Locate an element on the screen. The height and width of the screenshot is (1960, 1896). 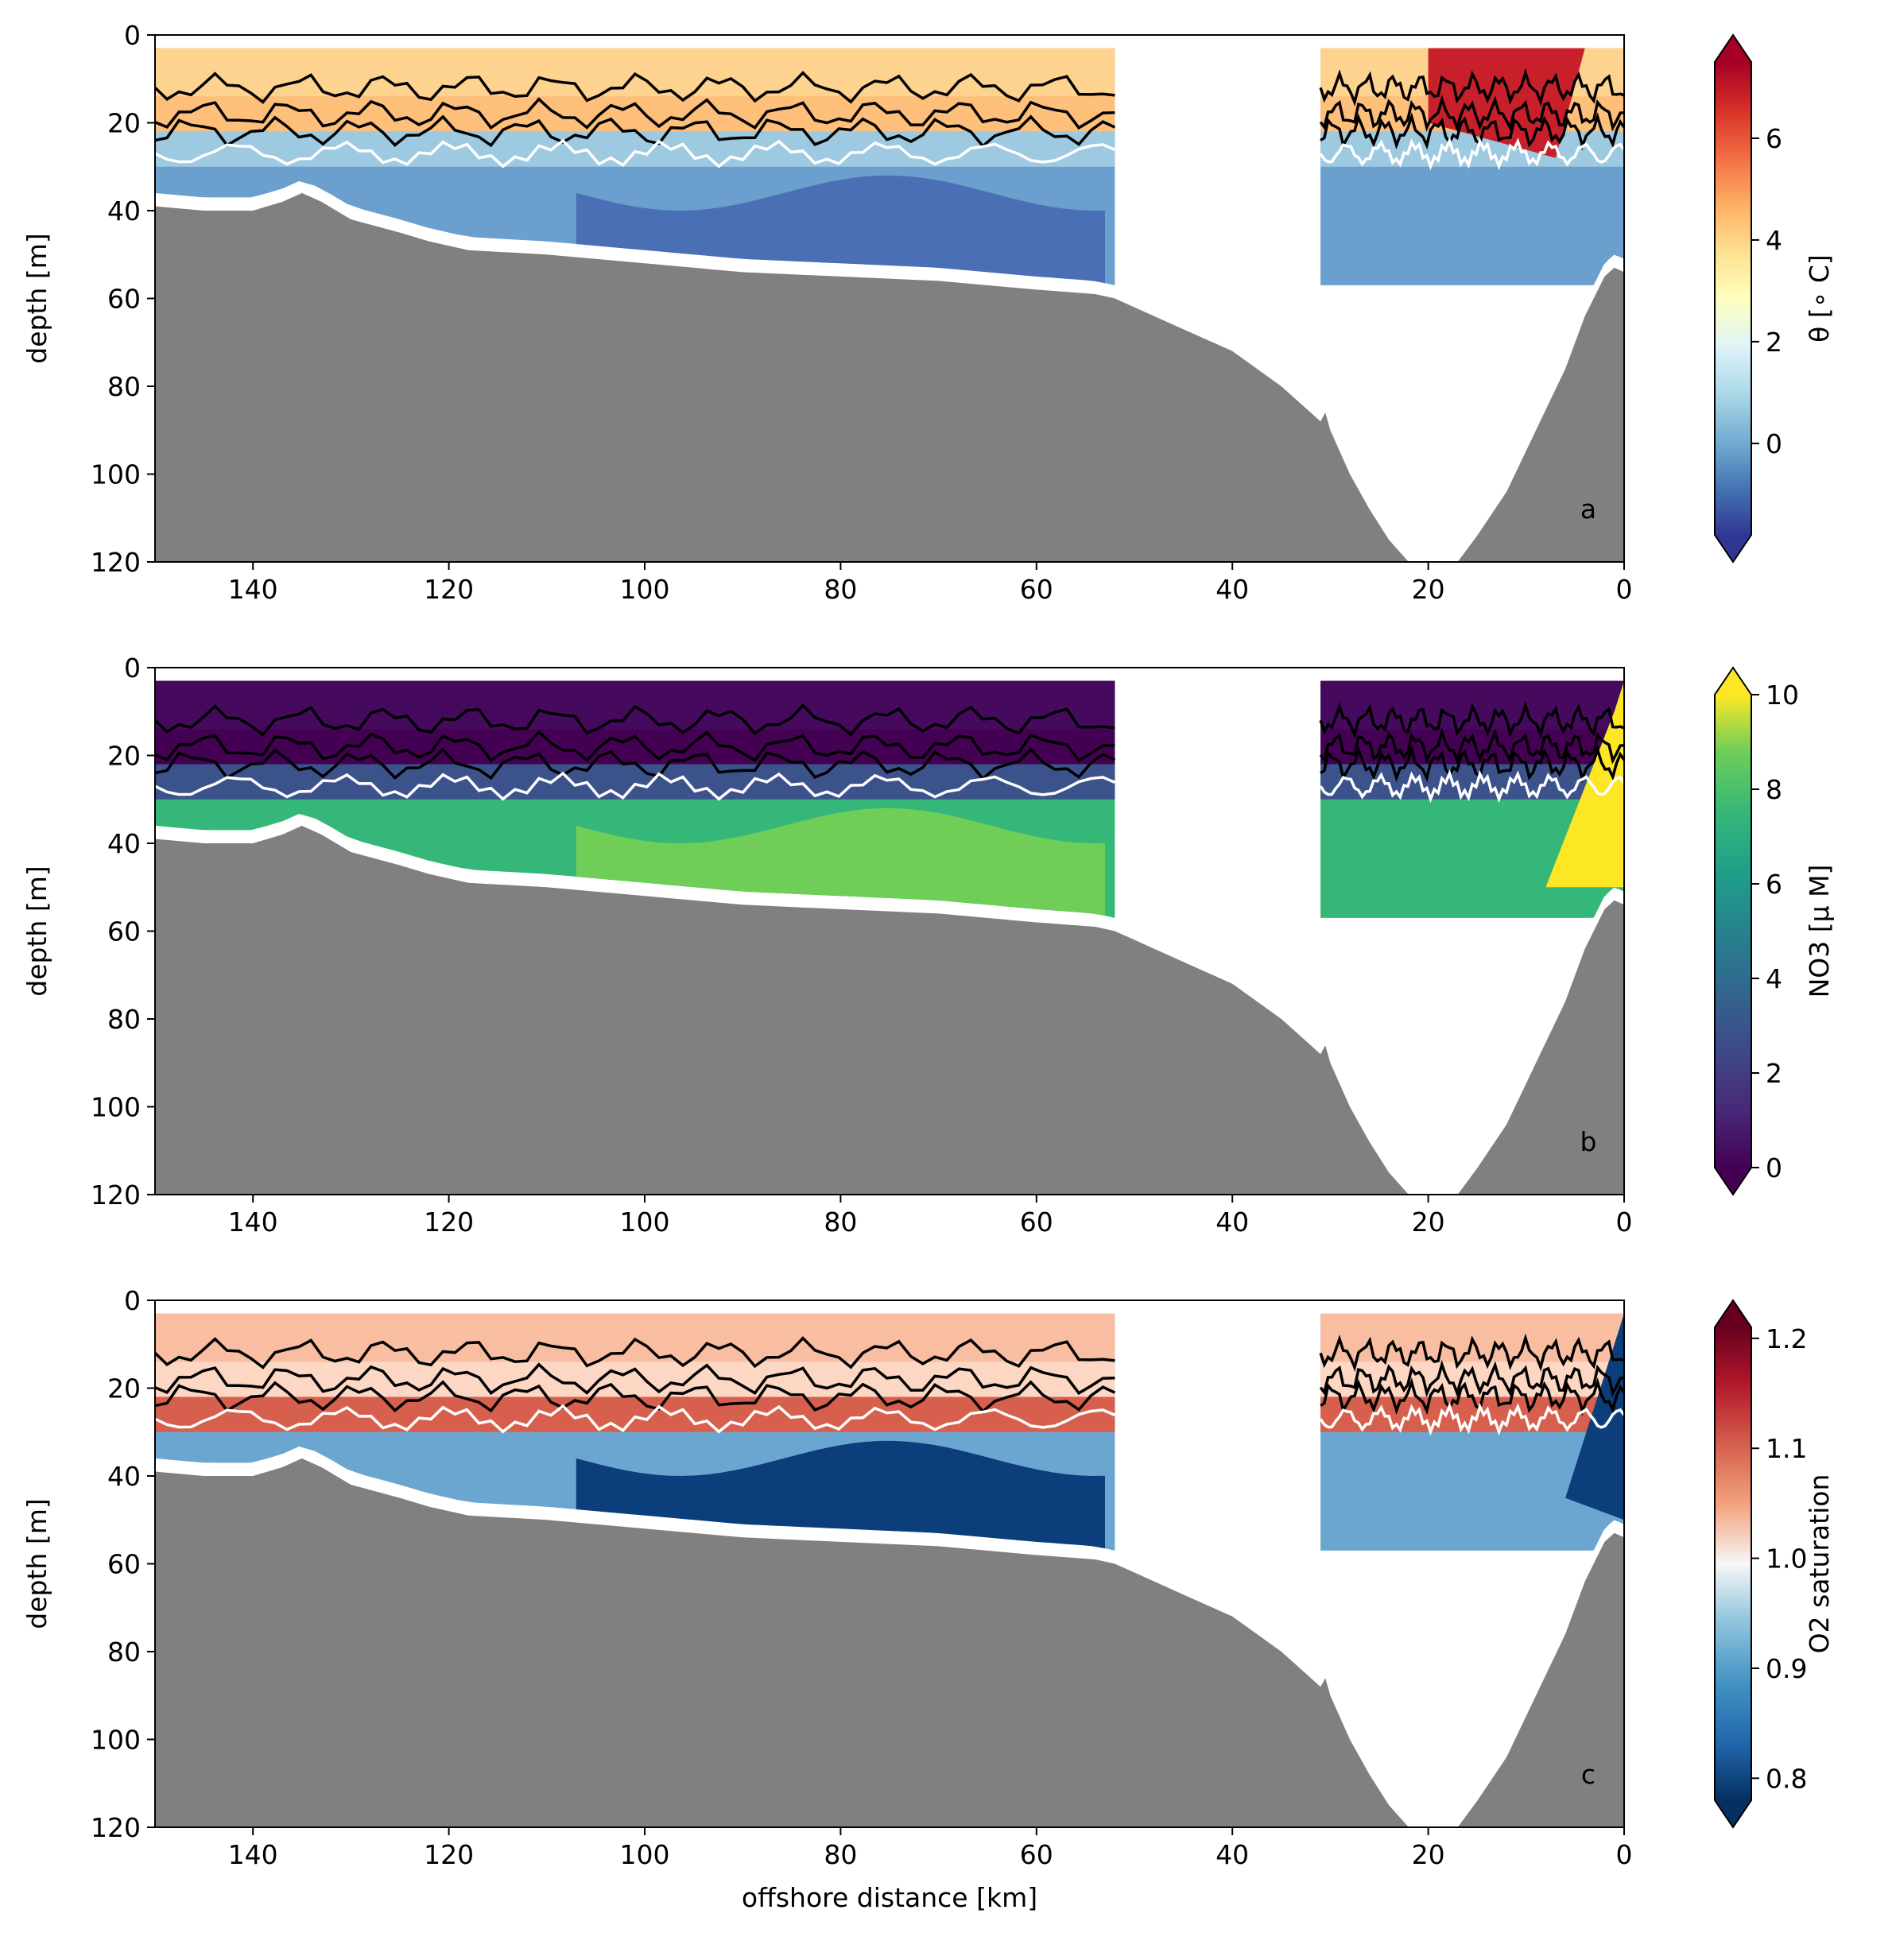
x-axis-label: offshore distance [km] is located at coordinates (890, 1898).